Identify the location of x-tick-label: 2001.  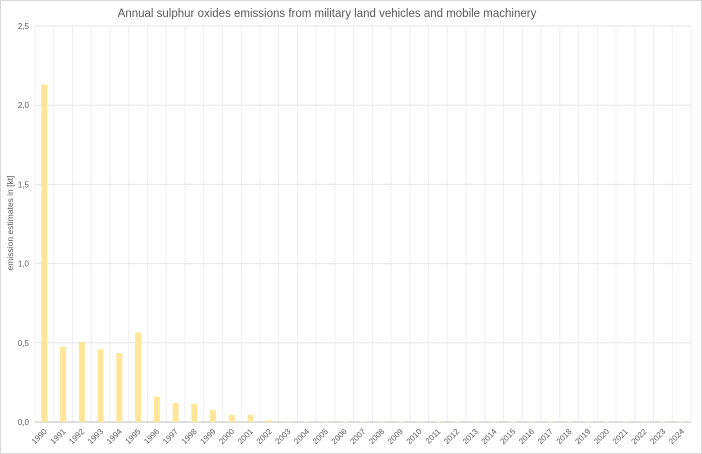
(245, 436).